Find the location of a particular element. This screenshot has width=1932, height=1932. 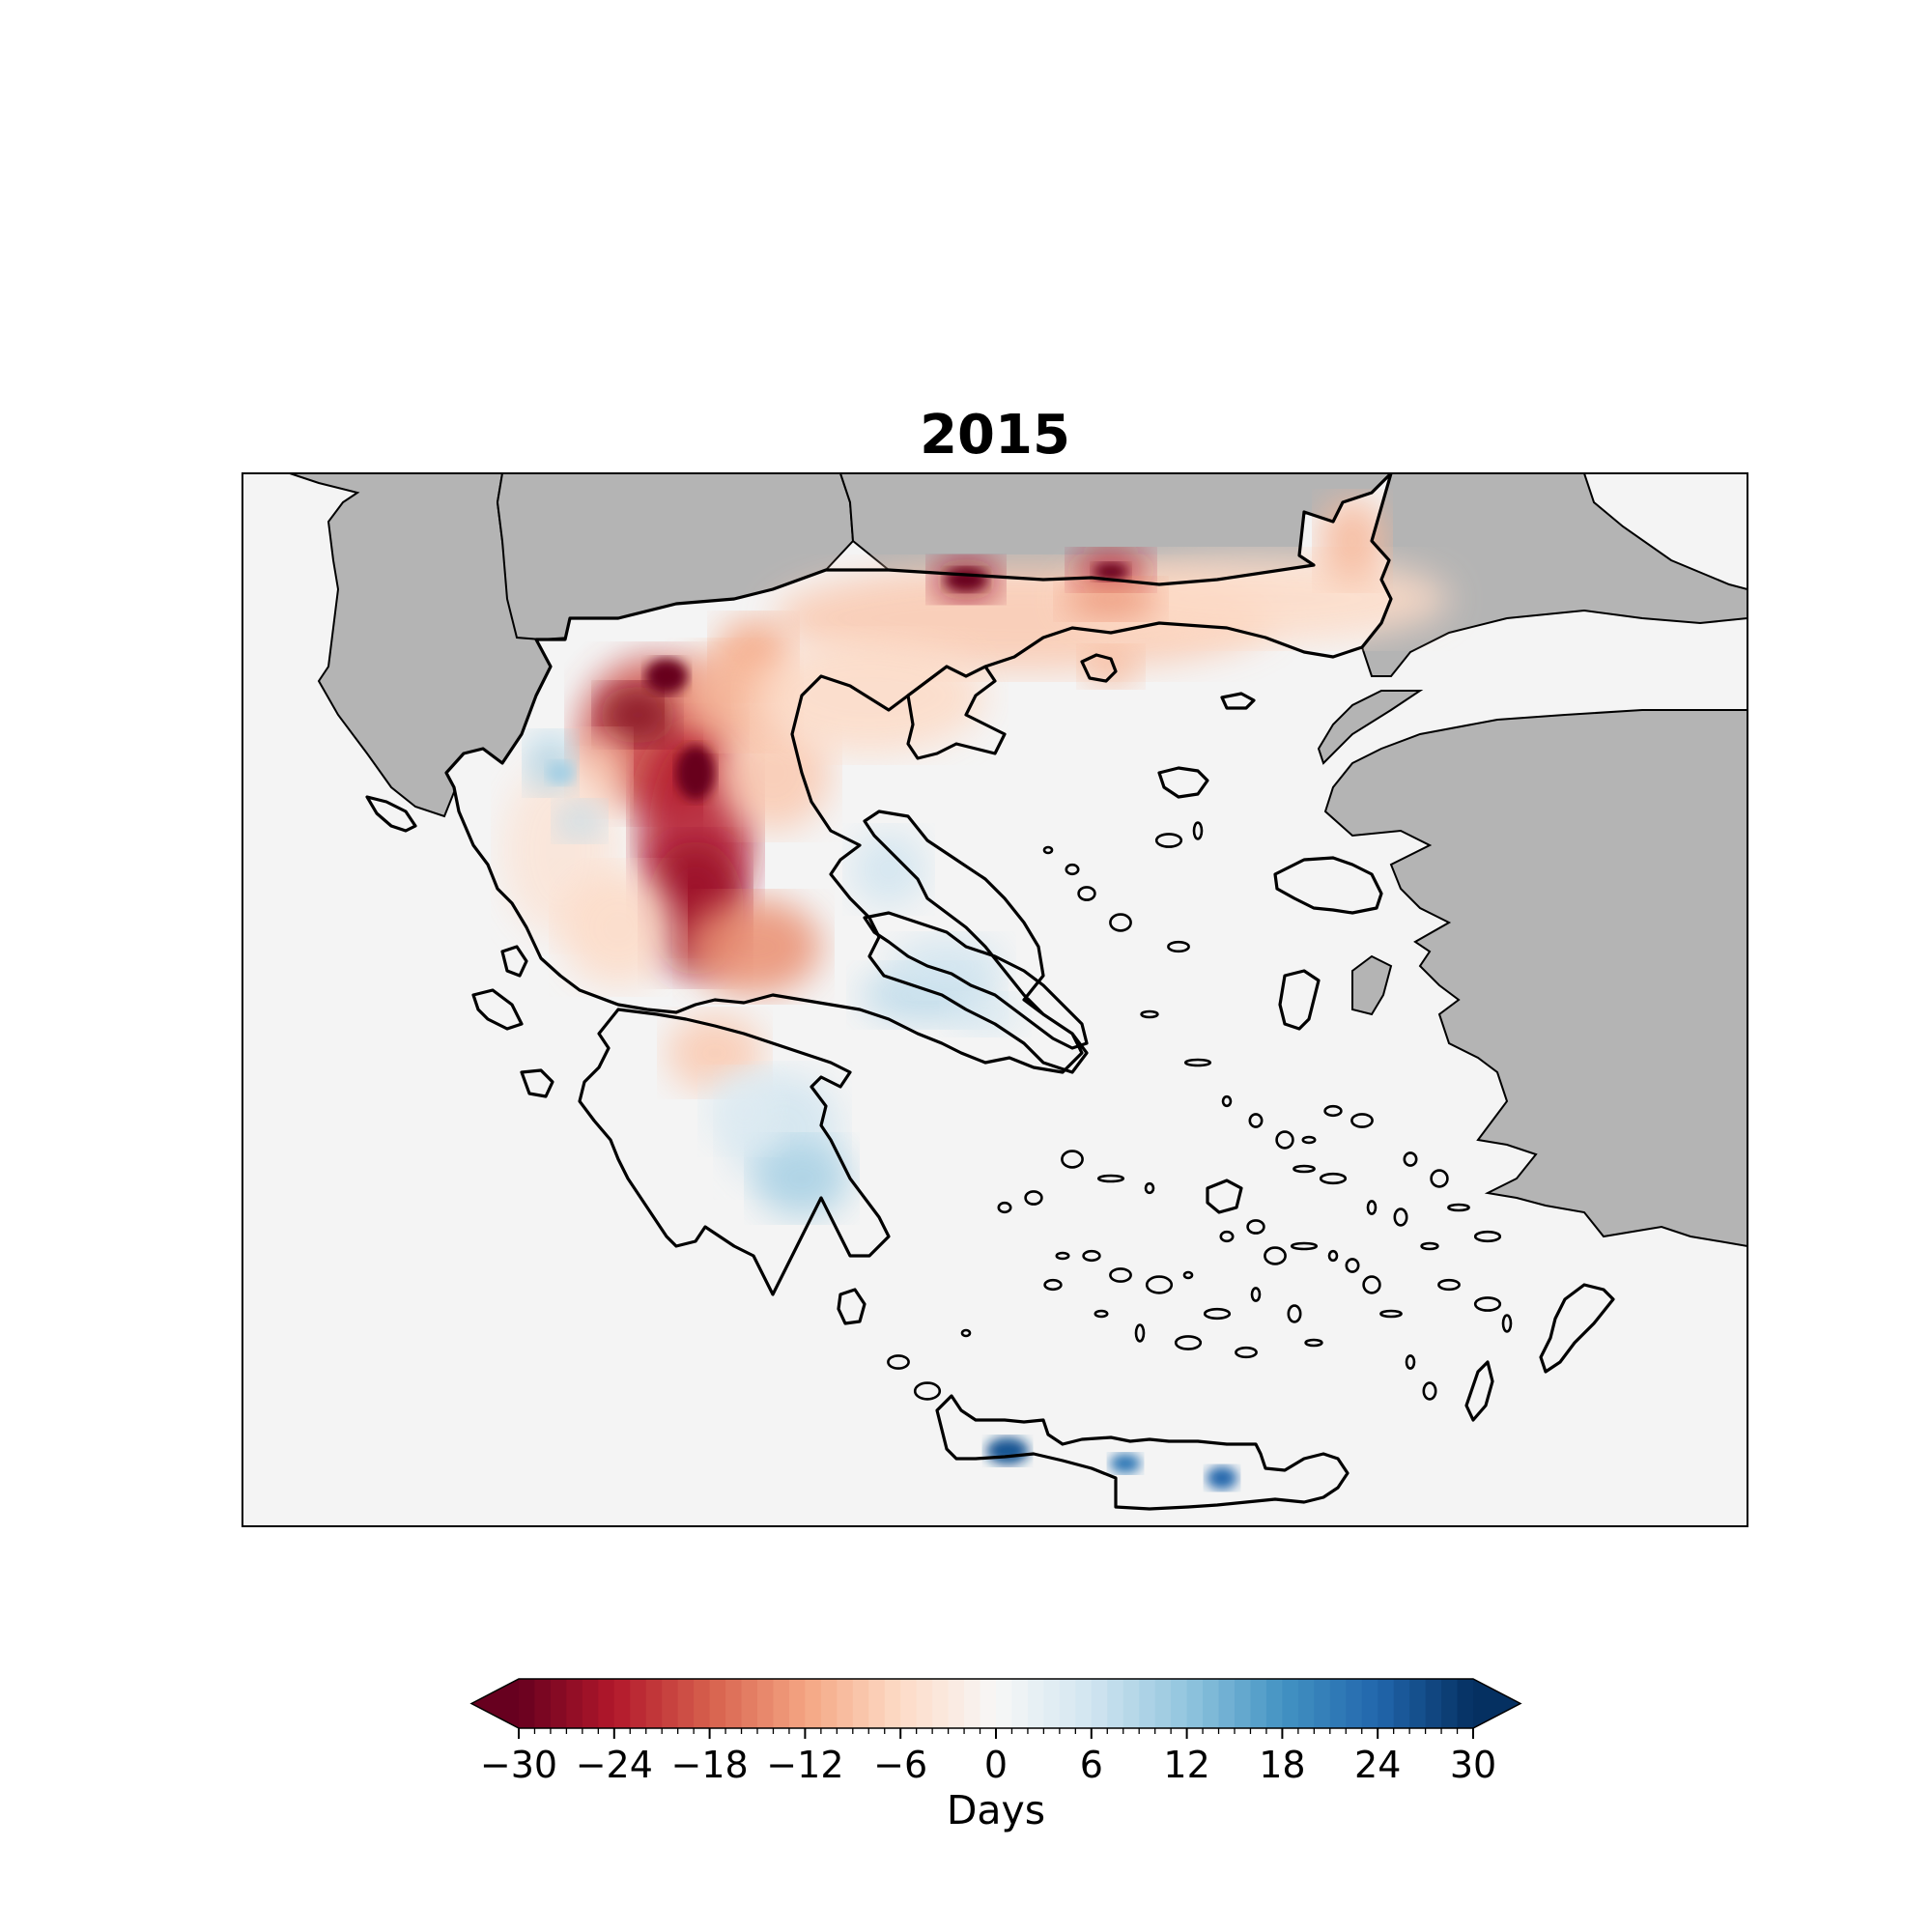

colorbar-tick-label: 12 is located at coordinates (1186, 1765).